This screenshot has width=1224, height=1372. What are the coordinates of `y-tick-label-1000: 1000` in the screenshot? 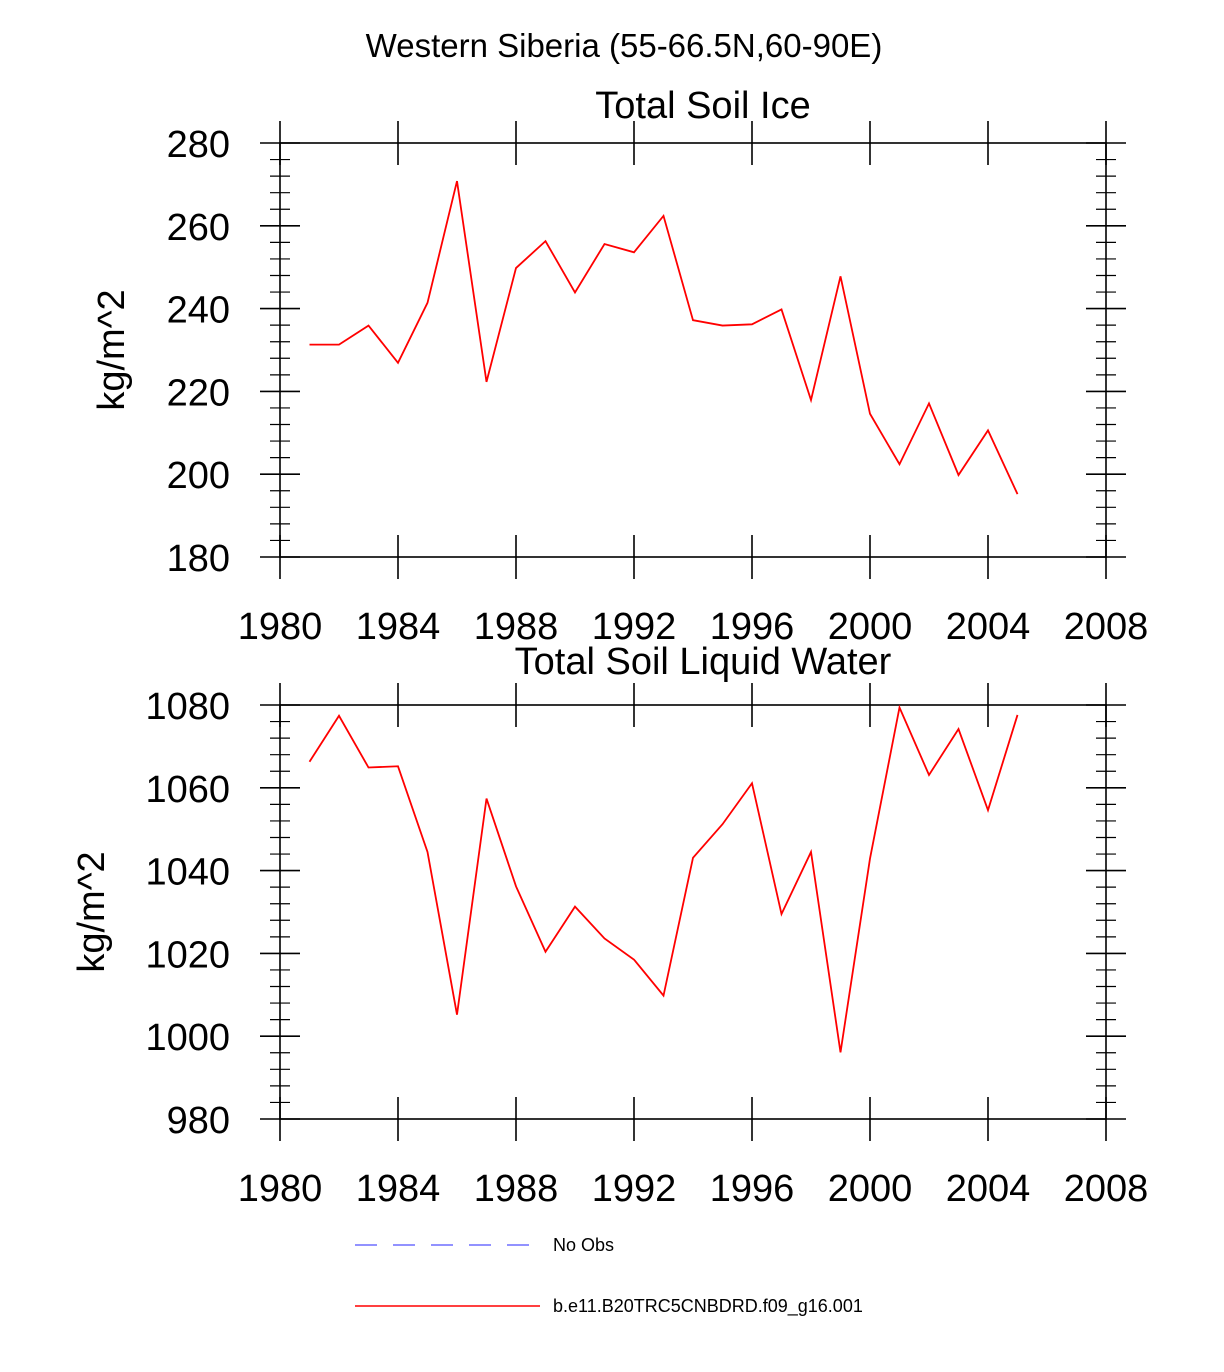 It's located at (187, 1038).